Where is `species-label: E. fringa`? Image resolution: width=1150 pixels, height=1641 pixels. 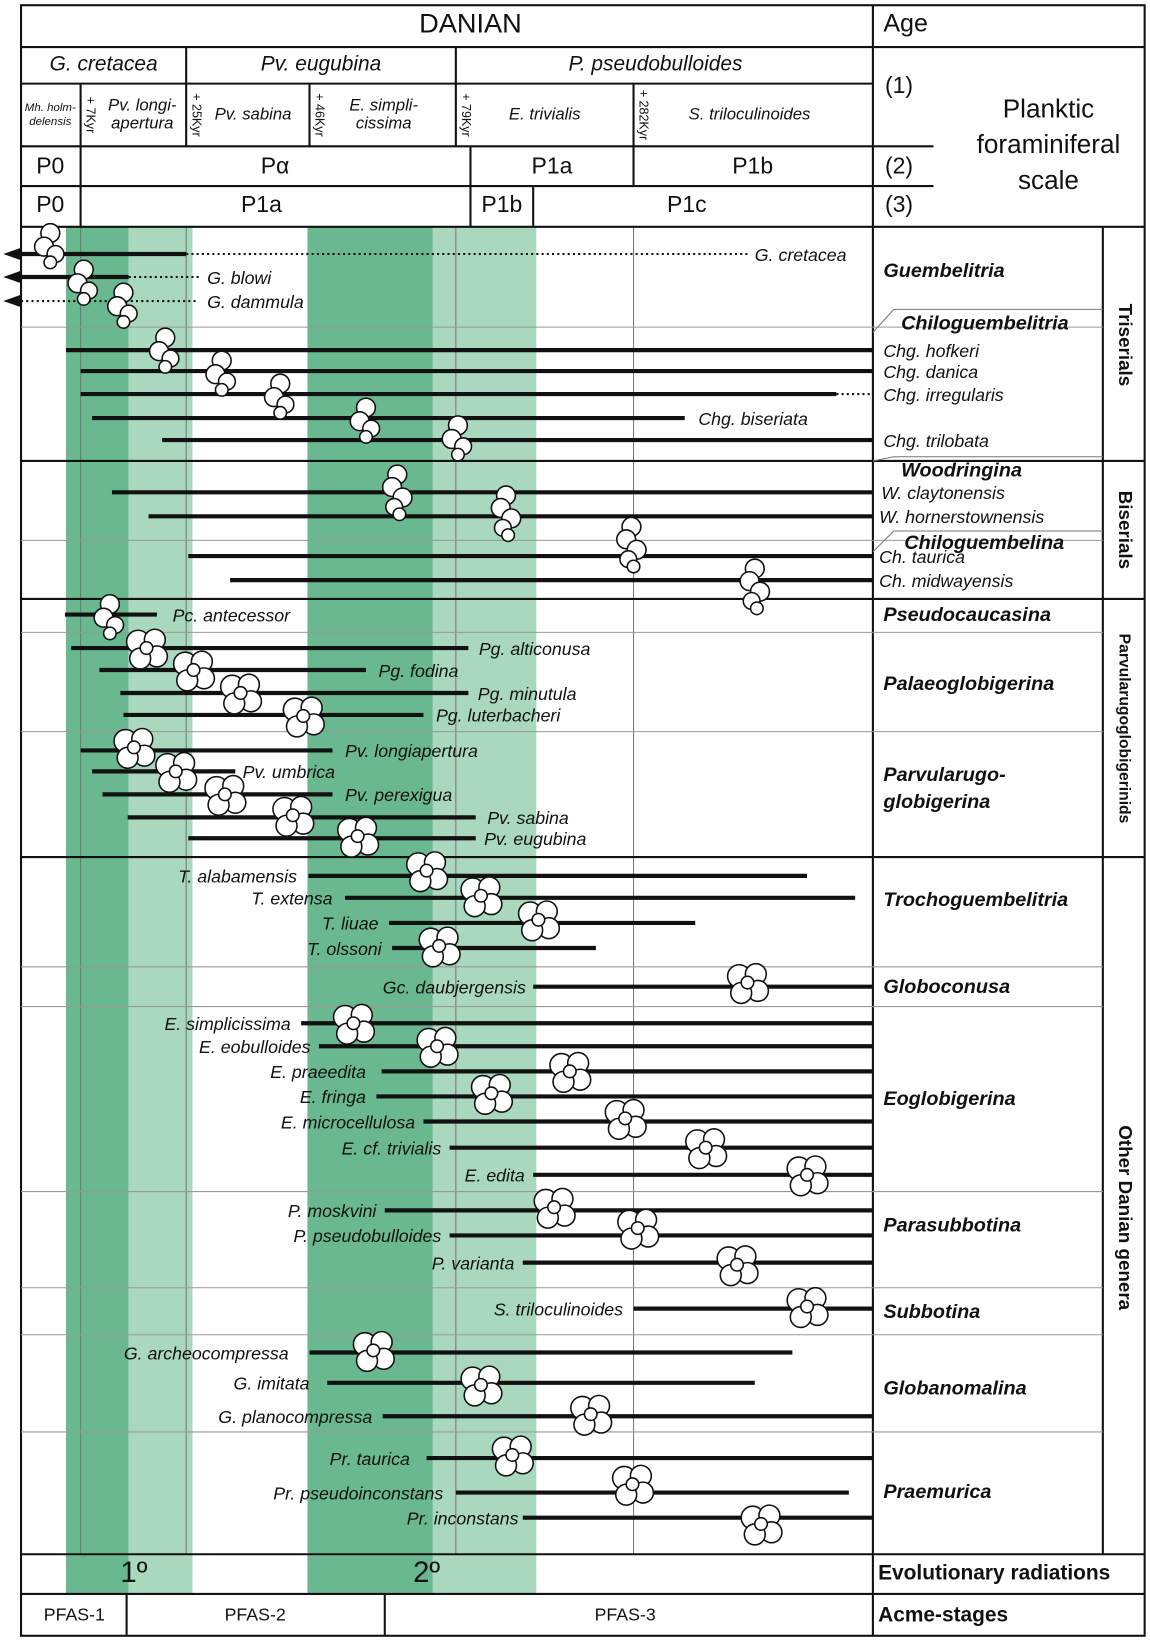 species-label: E. fringa is located at coordinates (333, 1097).